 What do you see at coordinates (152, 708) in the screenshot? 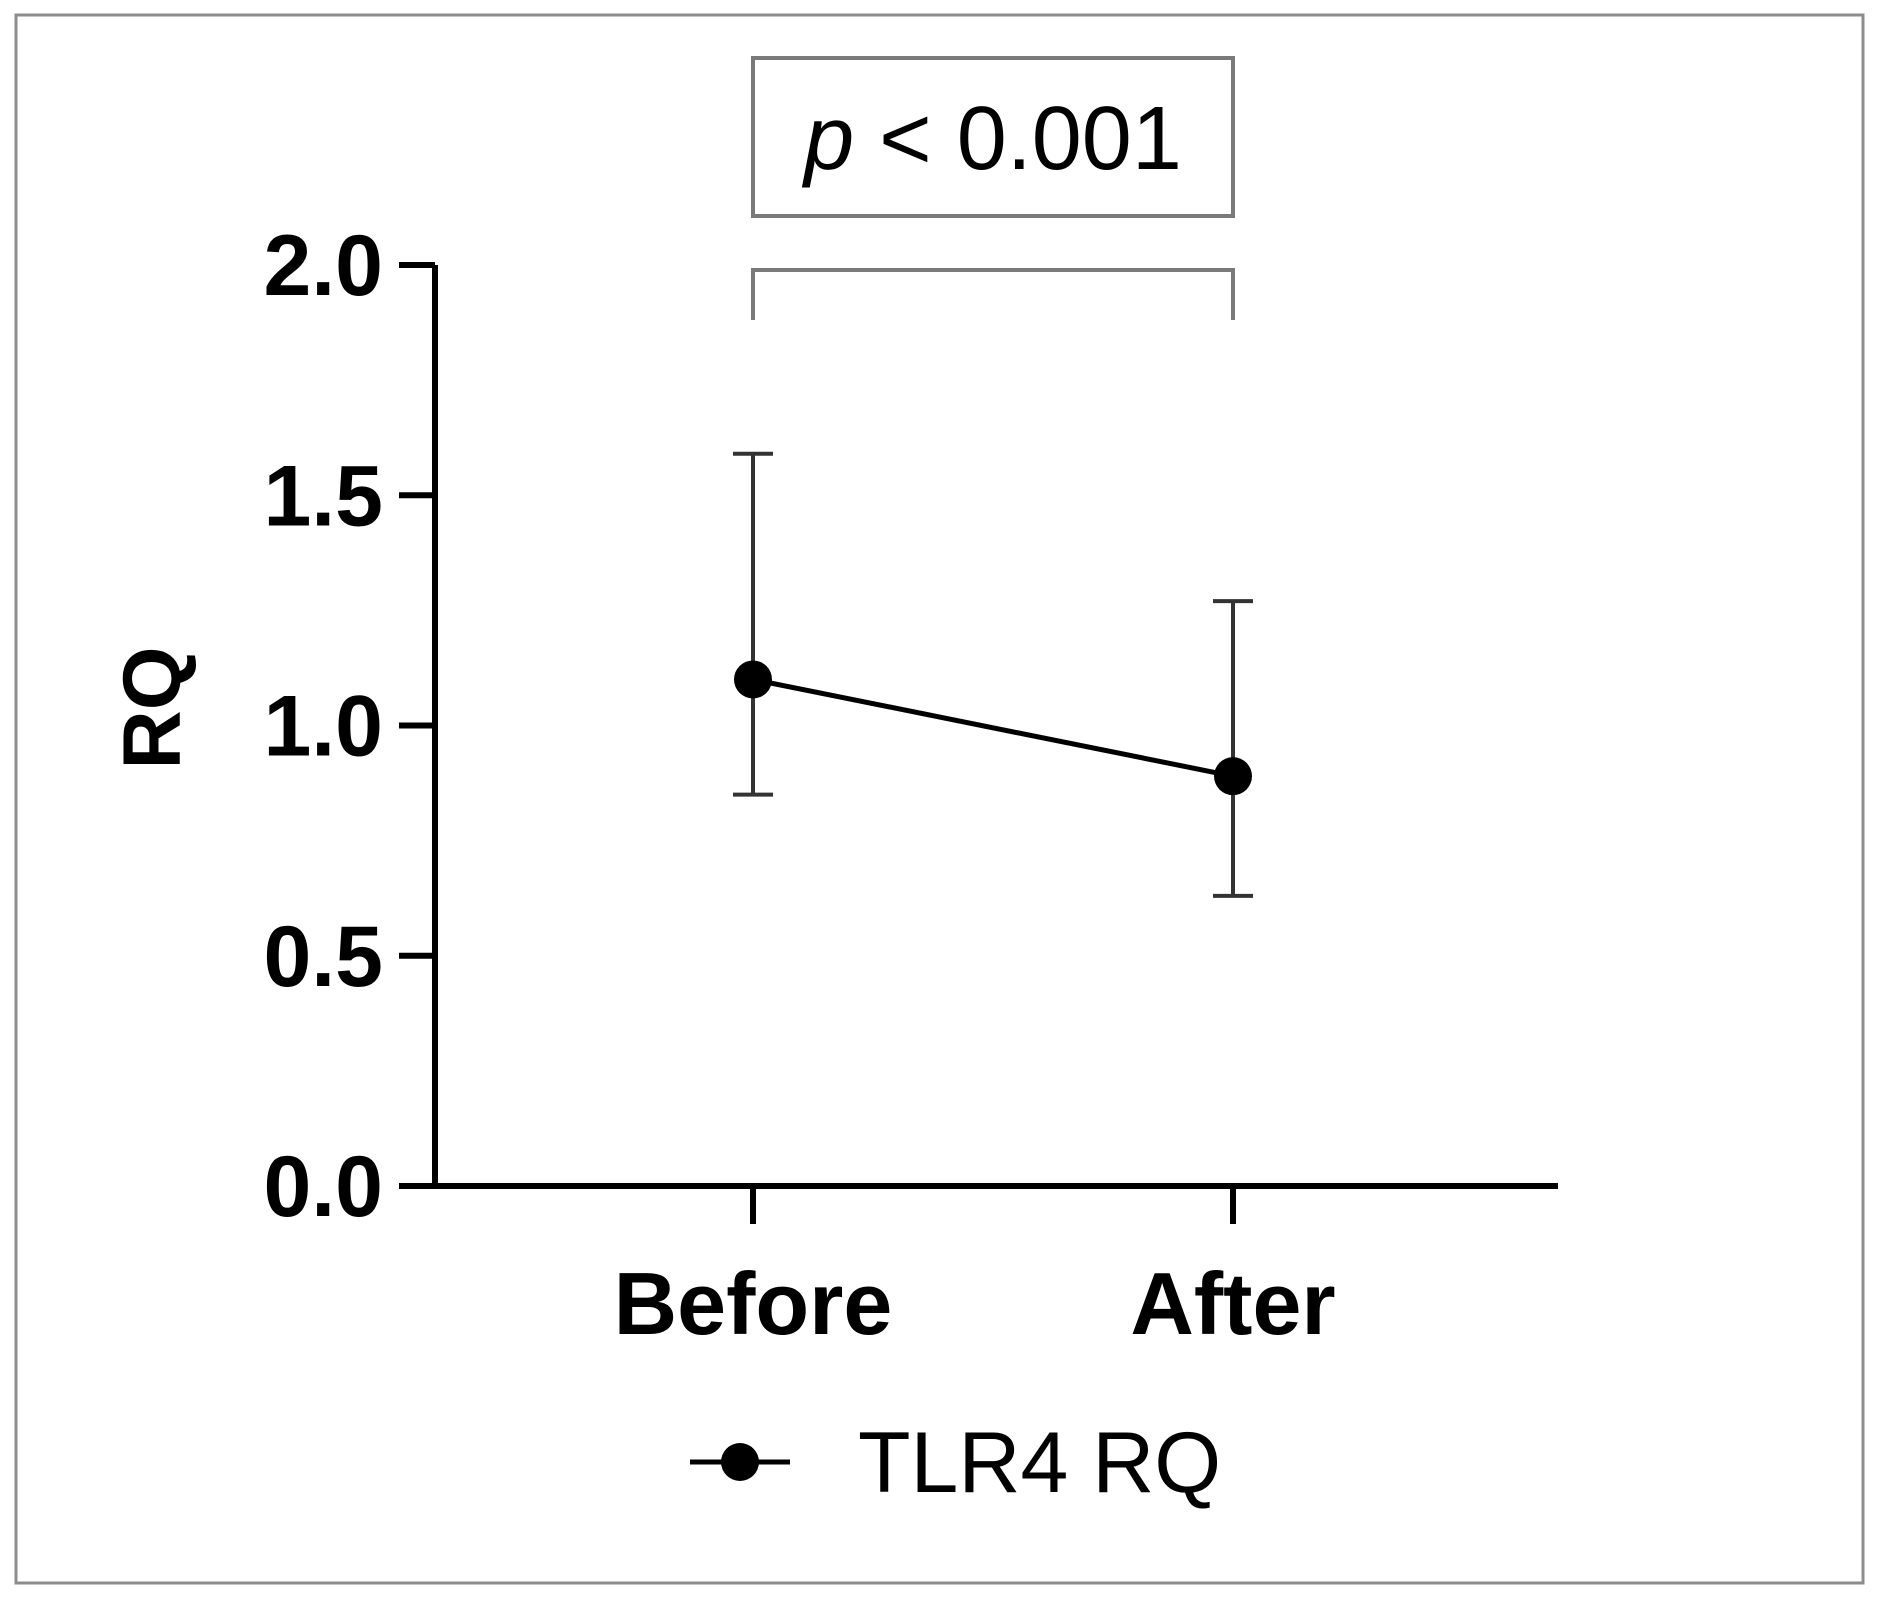
I see `y-axis-label: RQ` at bounding box center [152, 708].